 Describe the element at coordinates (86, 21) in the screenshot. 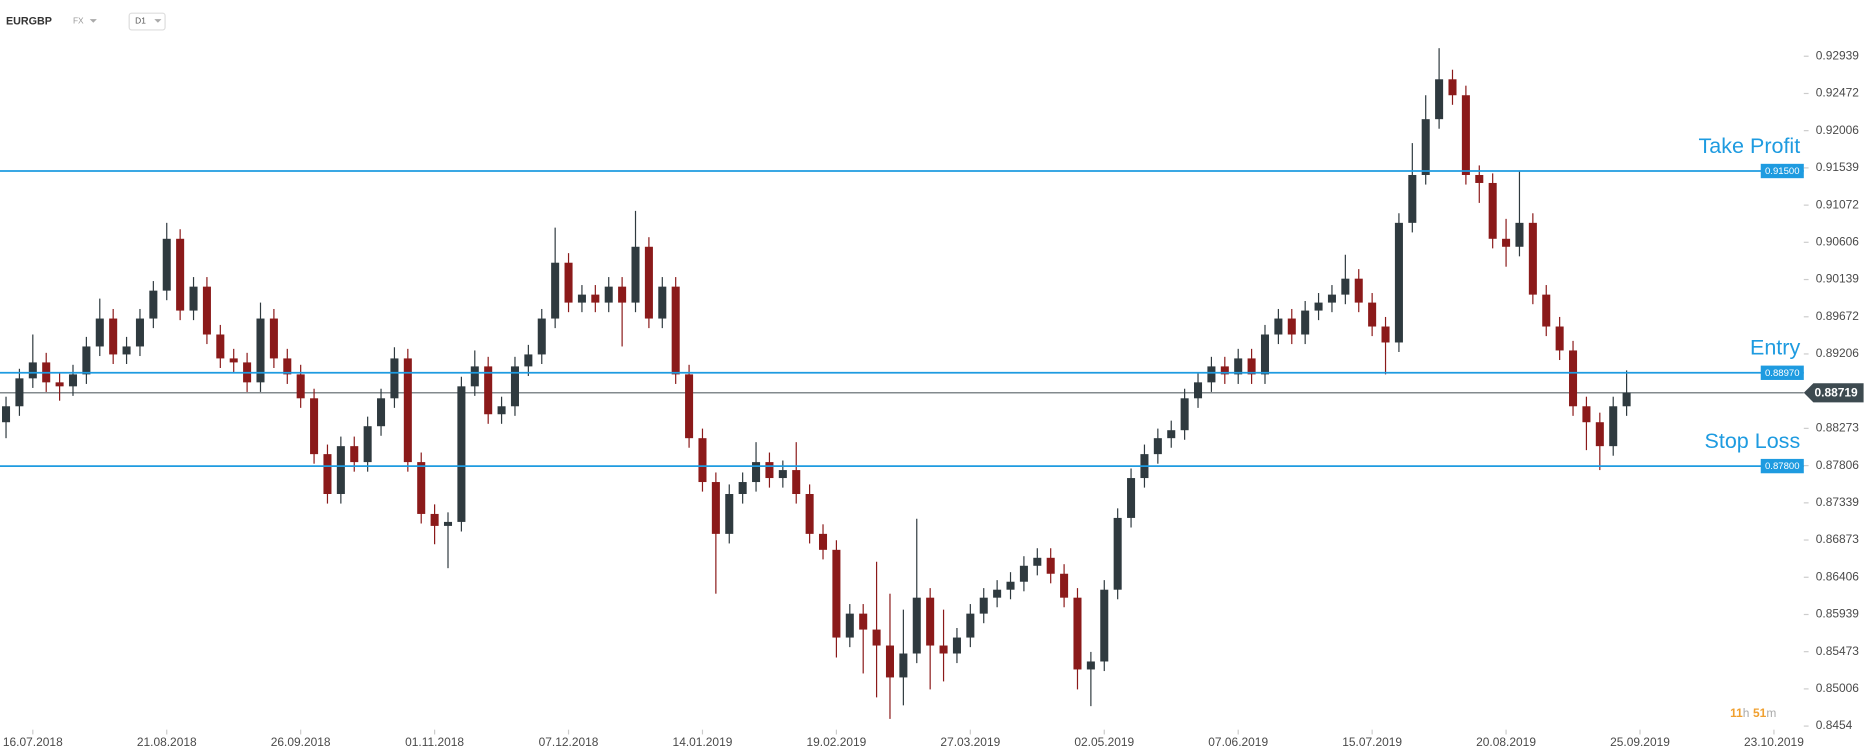

I see `header: EURGBP FX D1` at that location.